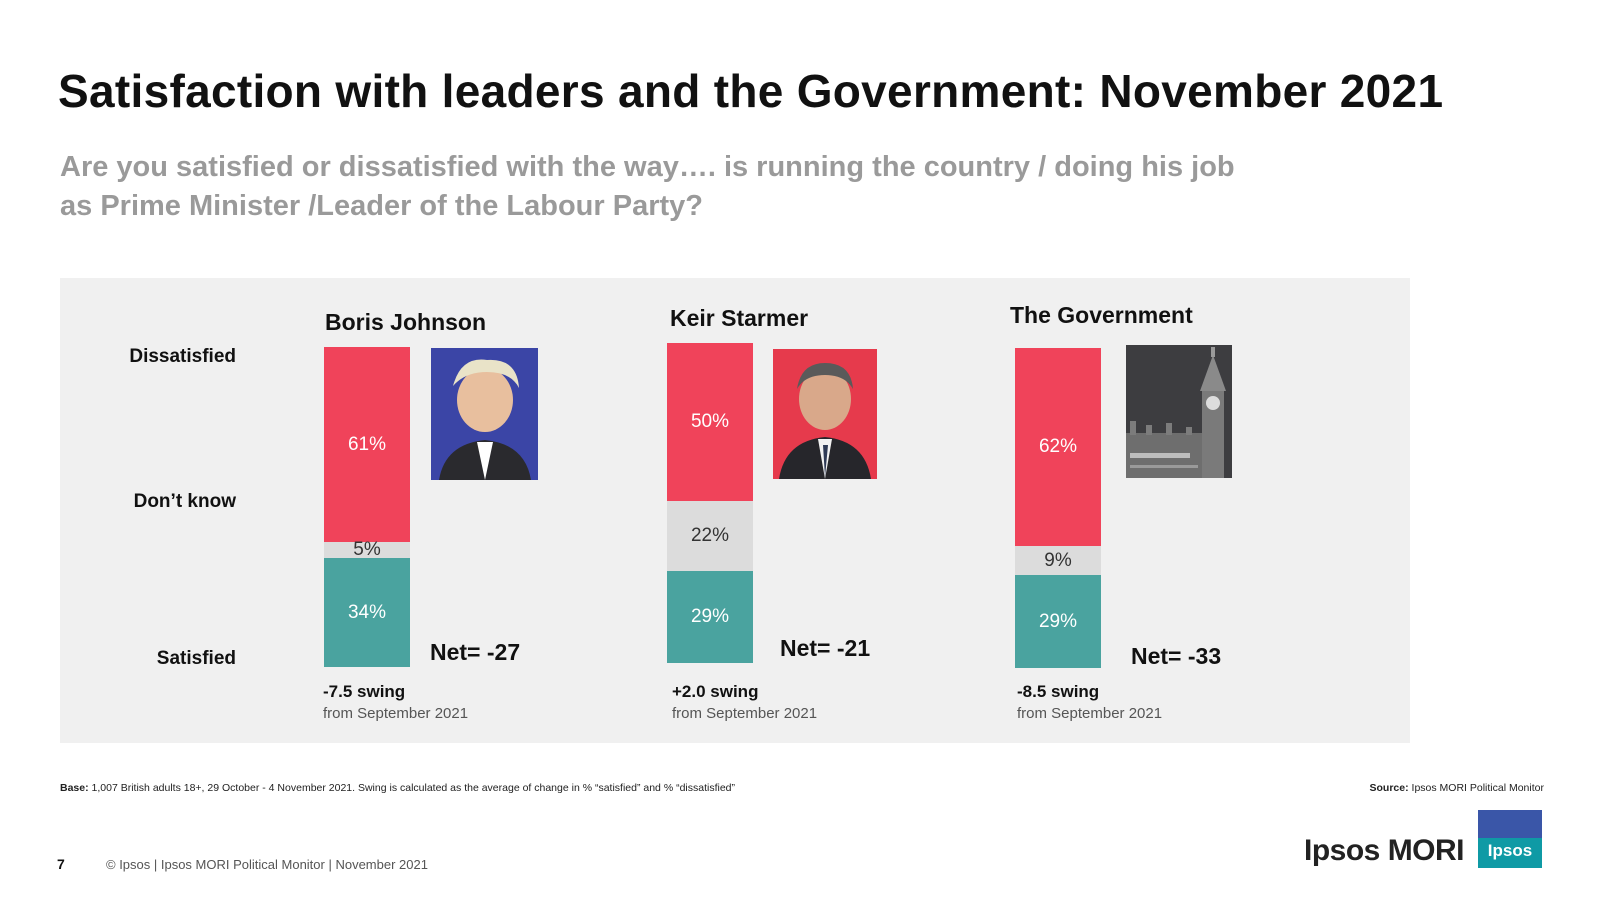 This screenshot has height=900, width=1600. I want to click on swing-boris-johnson: -7.5 swing, so click(364, 691).